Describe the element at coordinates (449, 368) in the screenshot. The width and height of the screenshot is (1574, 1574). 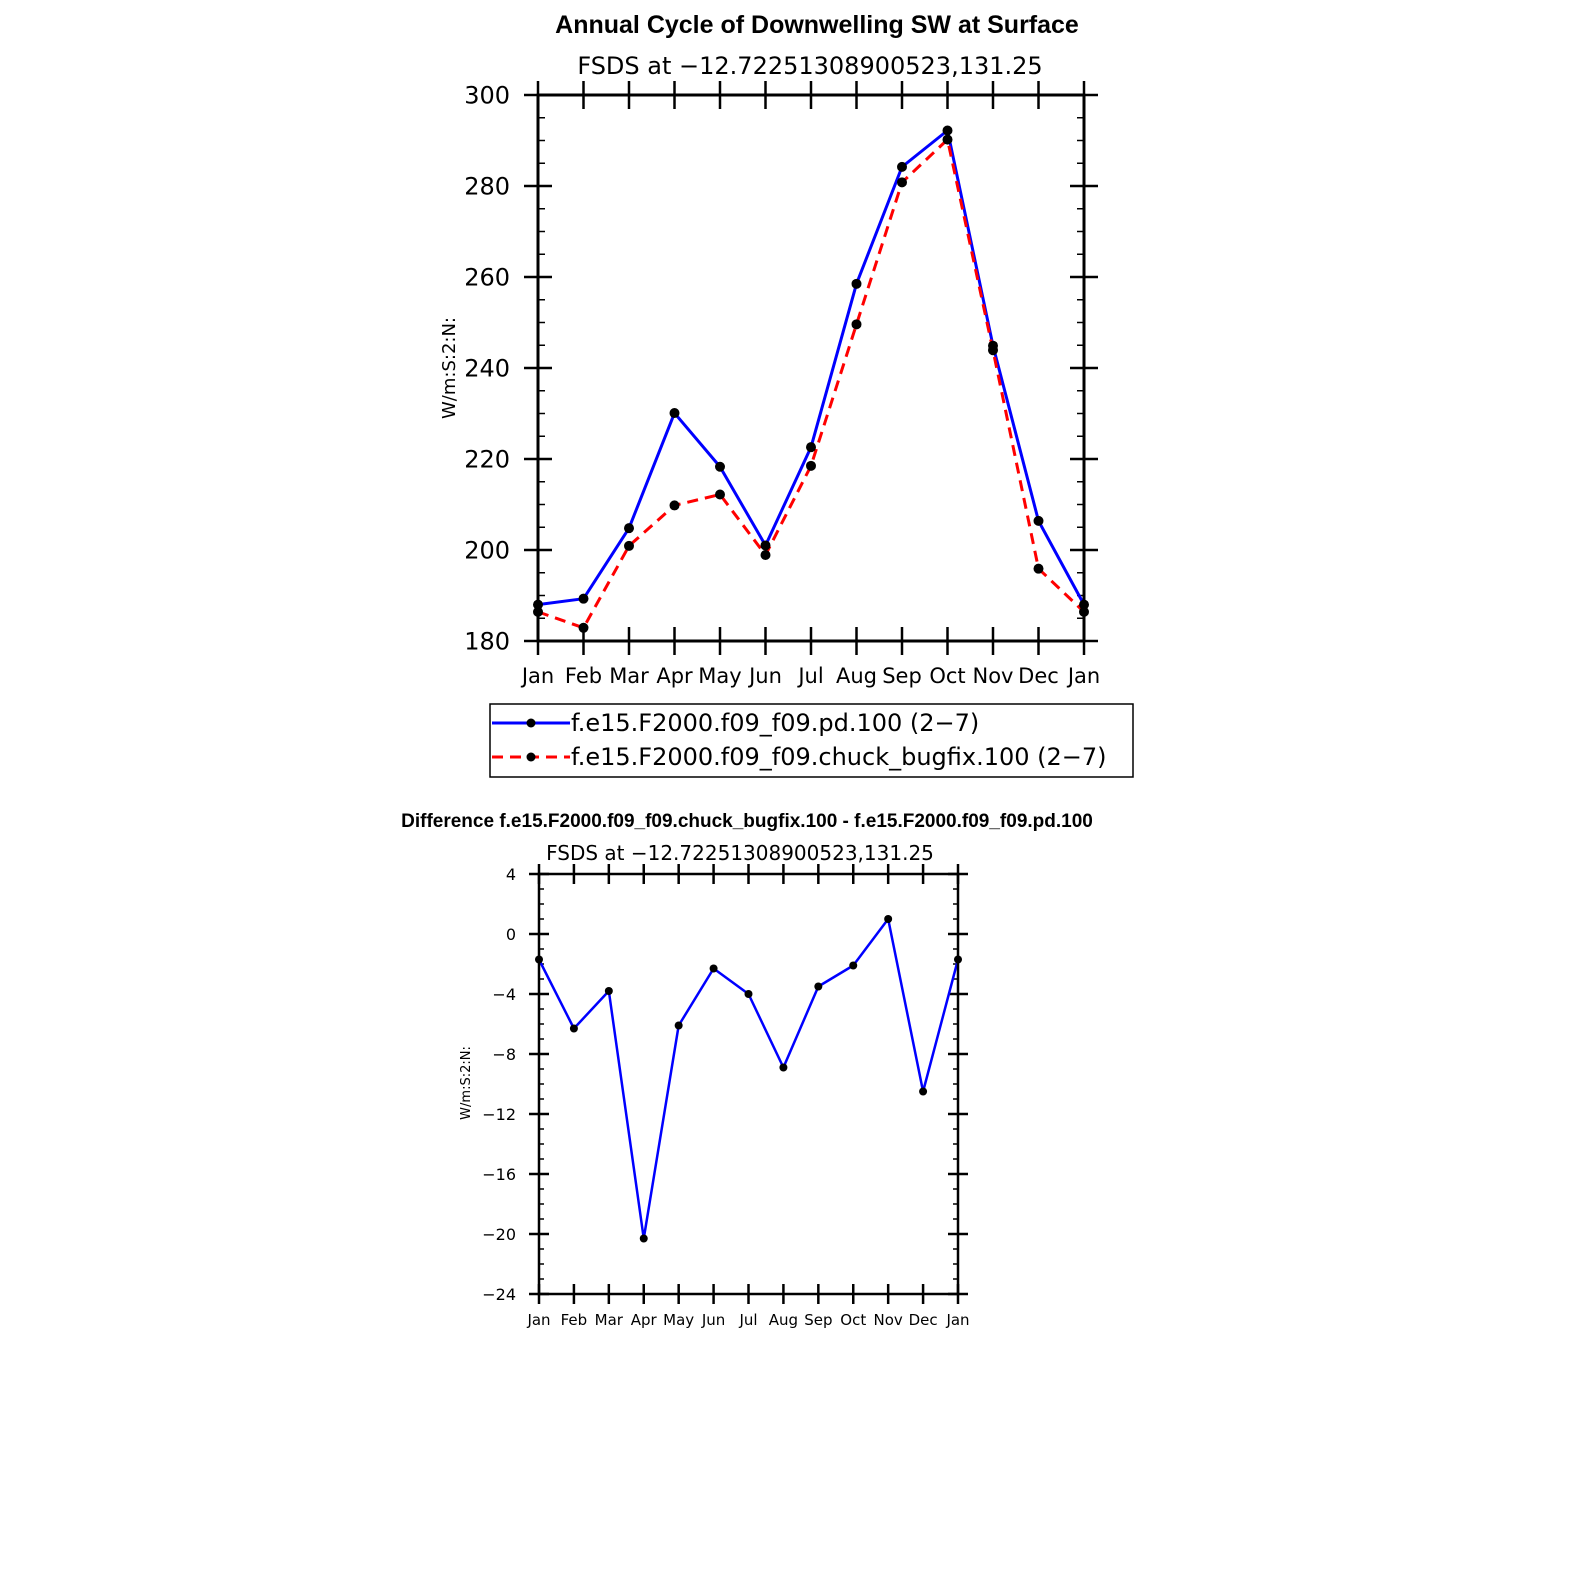
I see `chart1-ylabel: W/m:S:2:N:` at that location.